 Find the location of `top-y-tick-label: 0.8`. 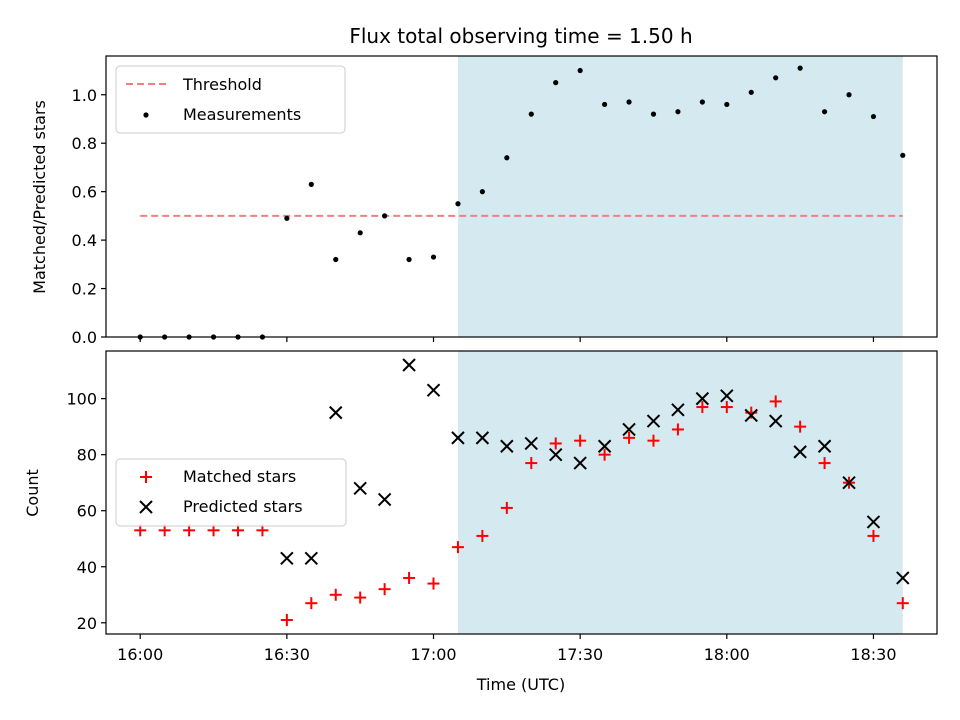

top-y-tick-label: 0.8 is located at coordinates (84, 143).